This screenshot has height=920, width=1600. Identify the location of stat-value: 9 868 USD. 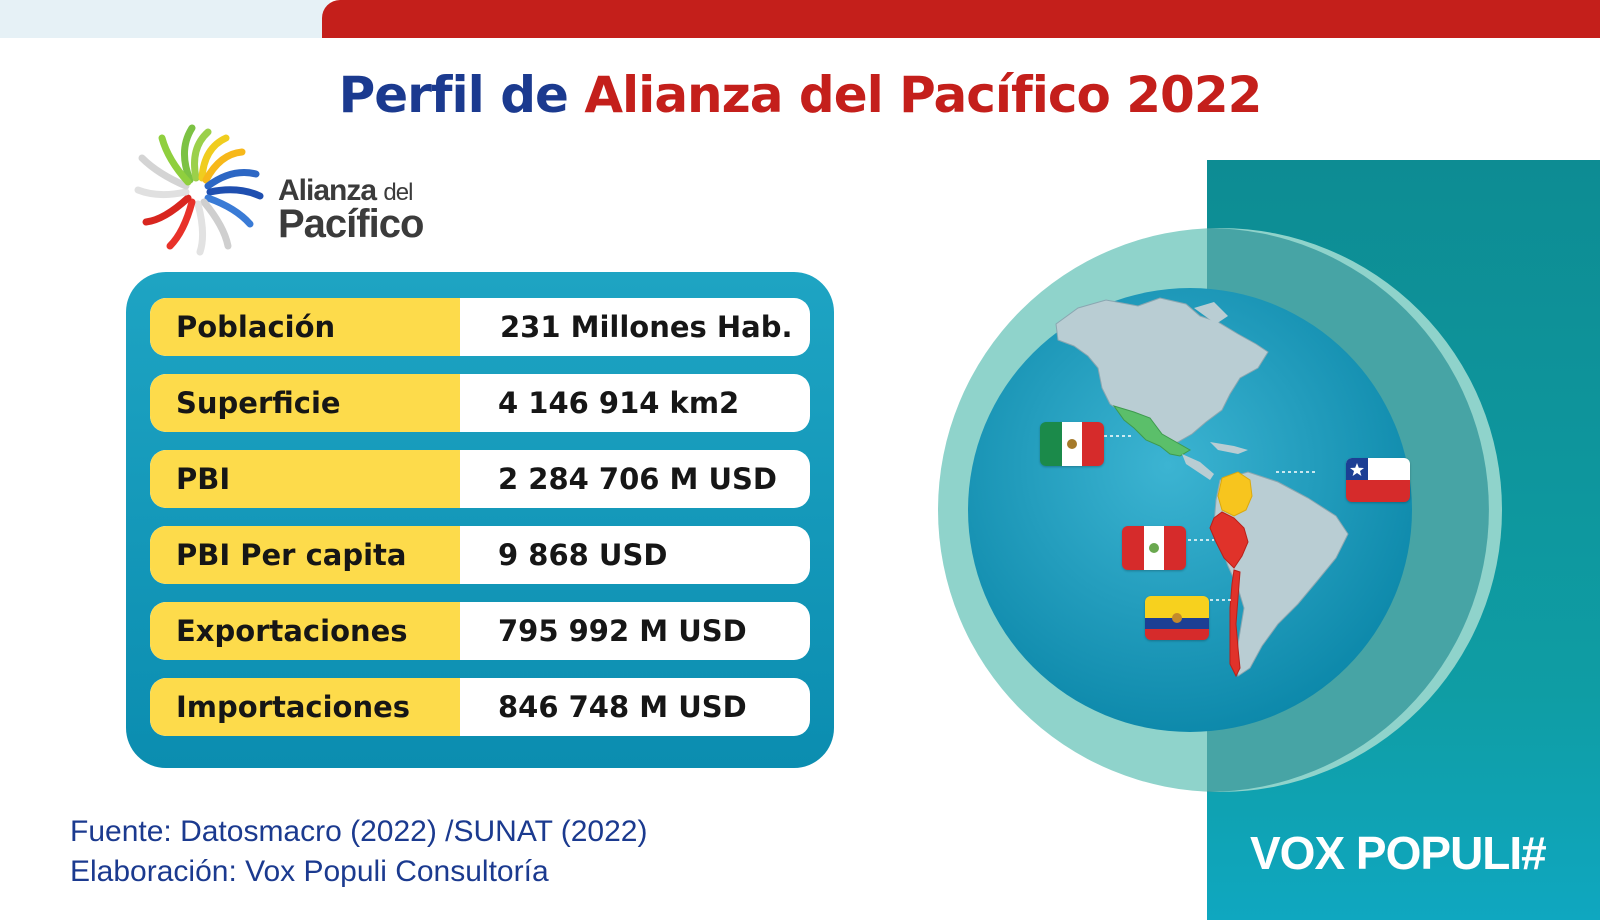
(583, 555).